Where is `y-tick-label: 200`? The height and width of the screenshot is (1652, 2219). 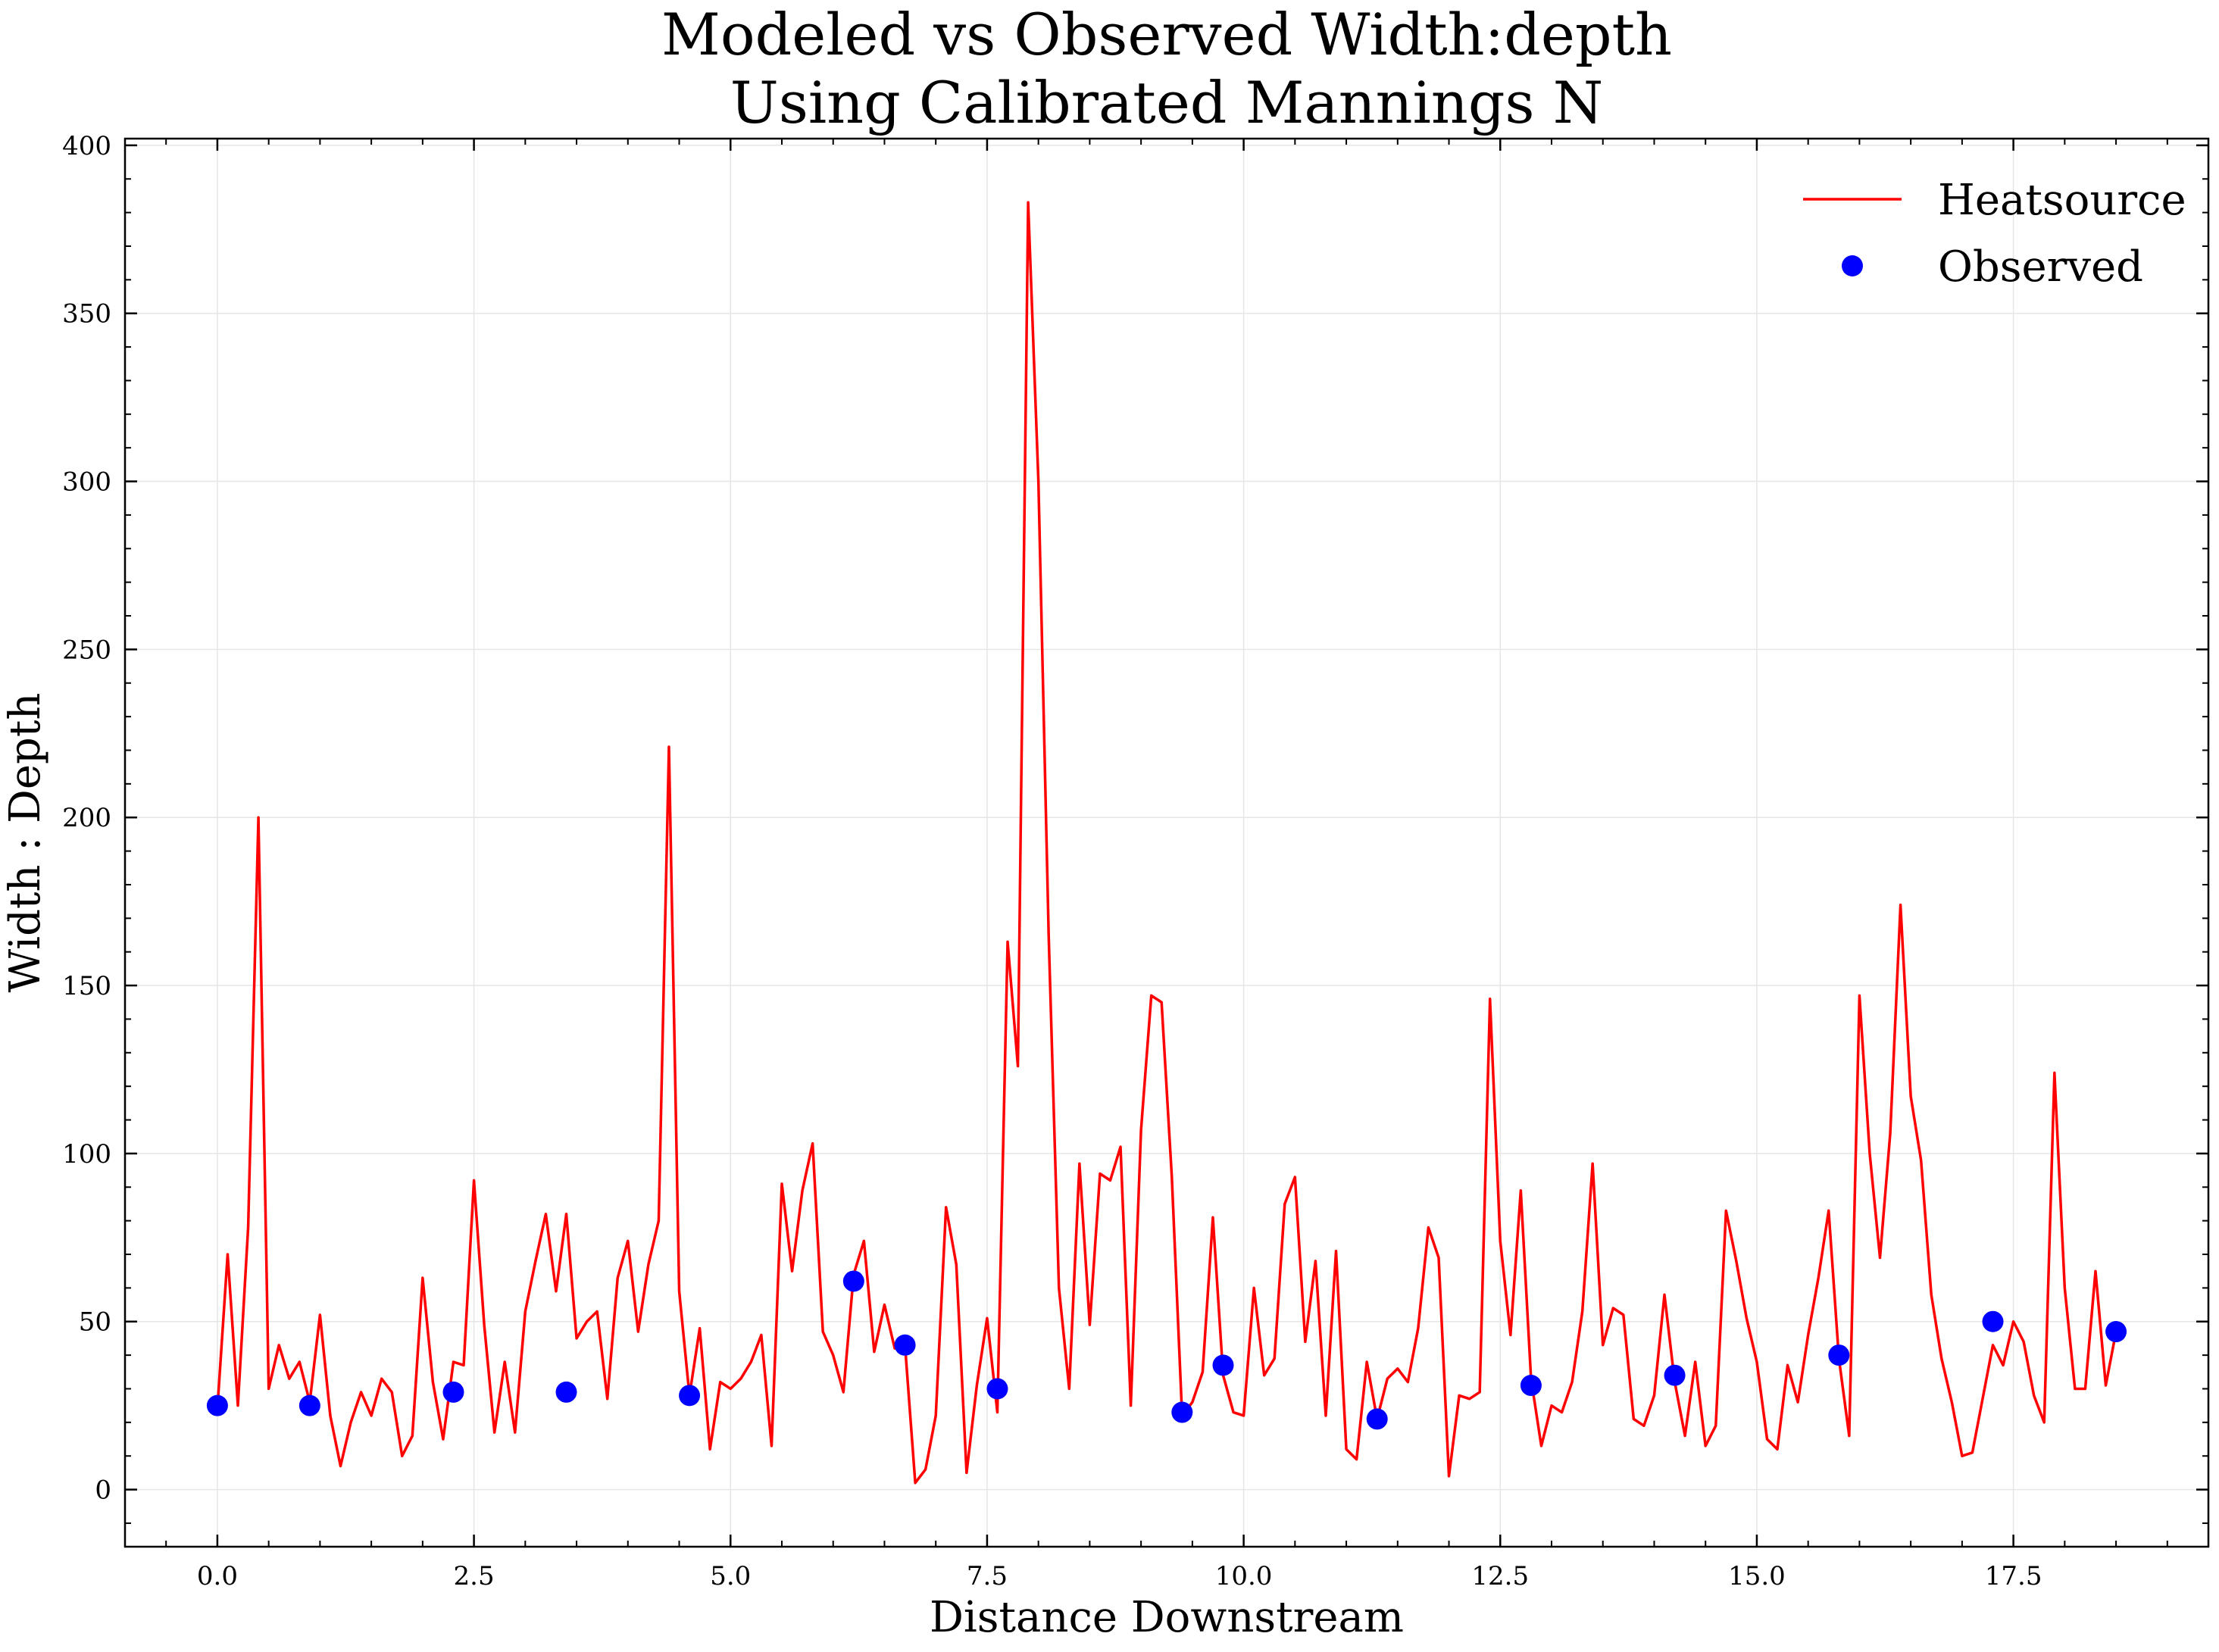
y-tick-label: 200 is located at coordinates (86, 818).